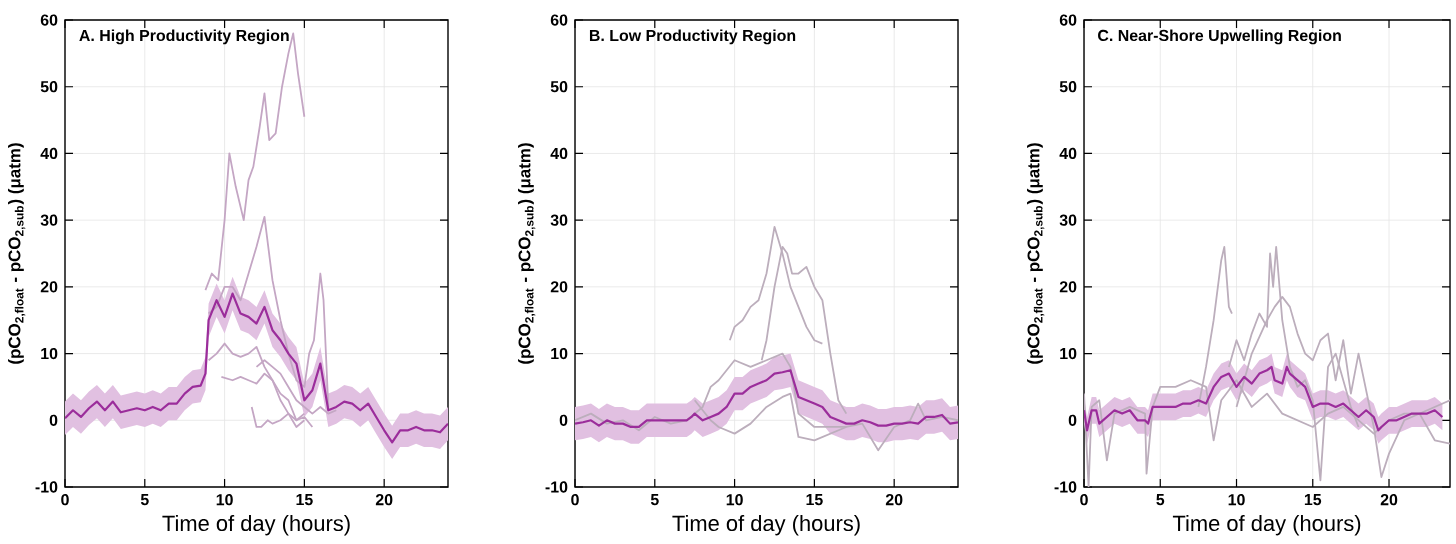 This screenshot has height=544, width=1456. I want to click on text: A. High Productivity Region, so click(184, 37).